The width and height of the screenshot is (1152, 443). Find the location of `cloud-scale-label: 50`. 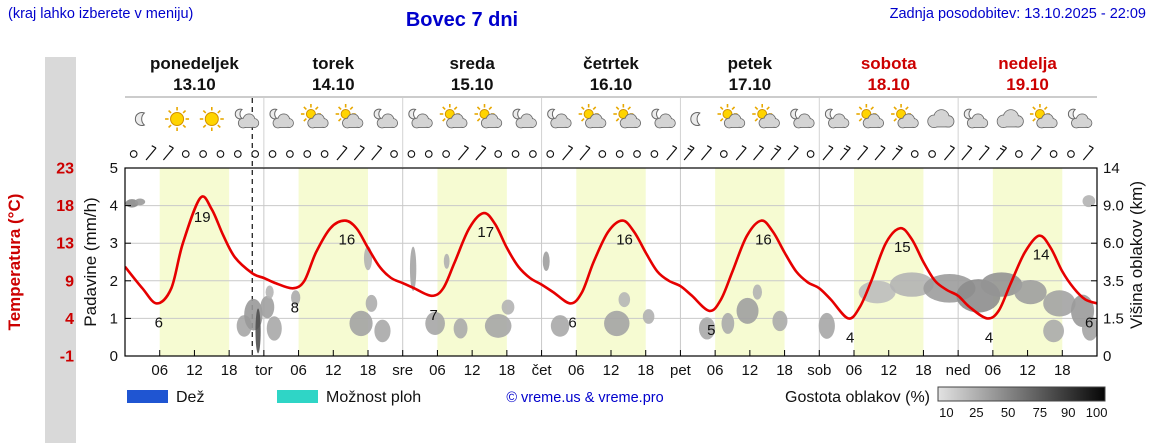

cloud-scale-label: 50 is located at coordinates (1008, 412).